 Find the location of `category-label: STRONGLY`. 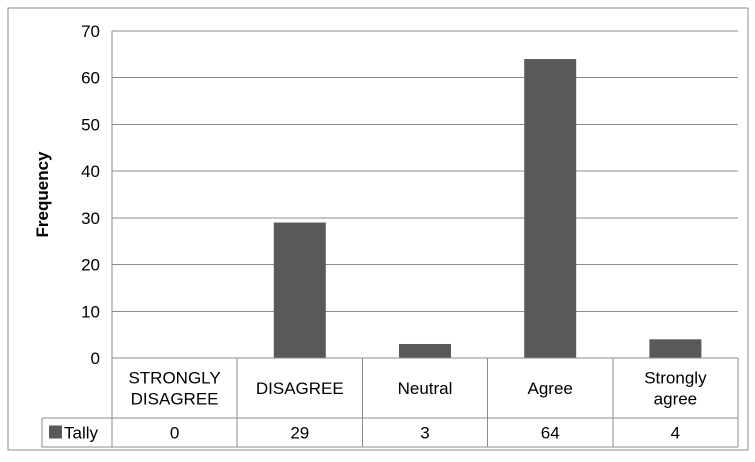

category-label: STRONGLY is located at coordinates (174, 378).